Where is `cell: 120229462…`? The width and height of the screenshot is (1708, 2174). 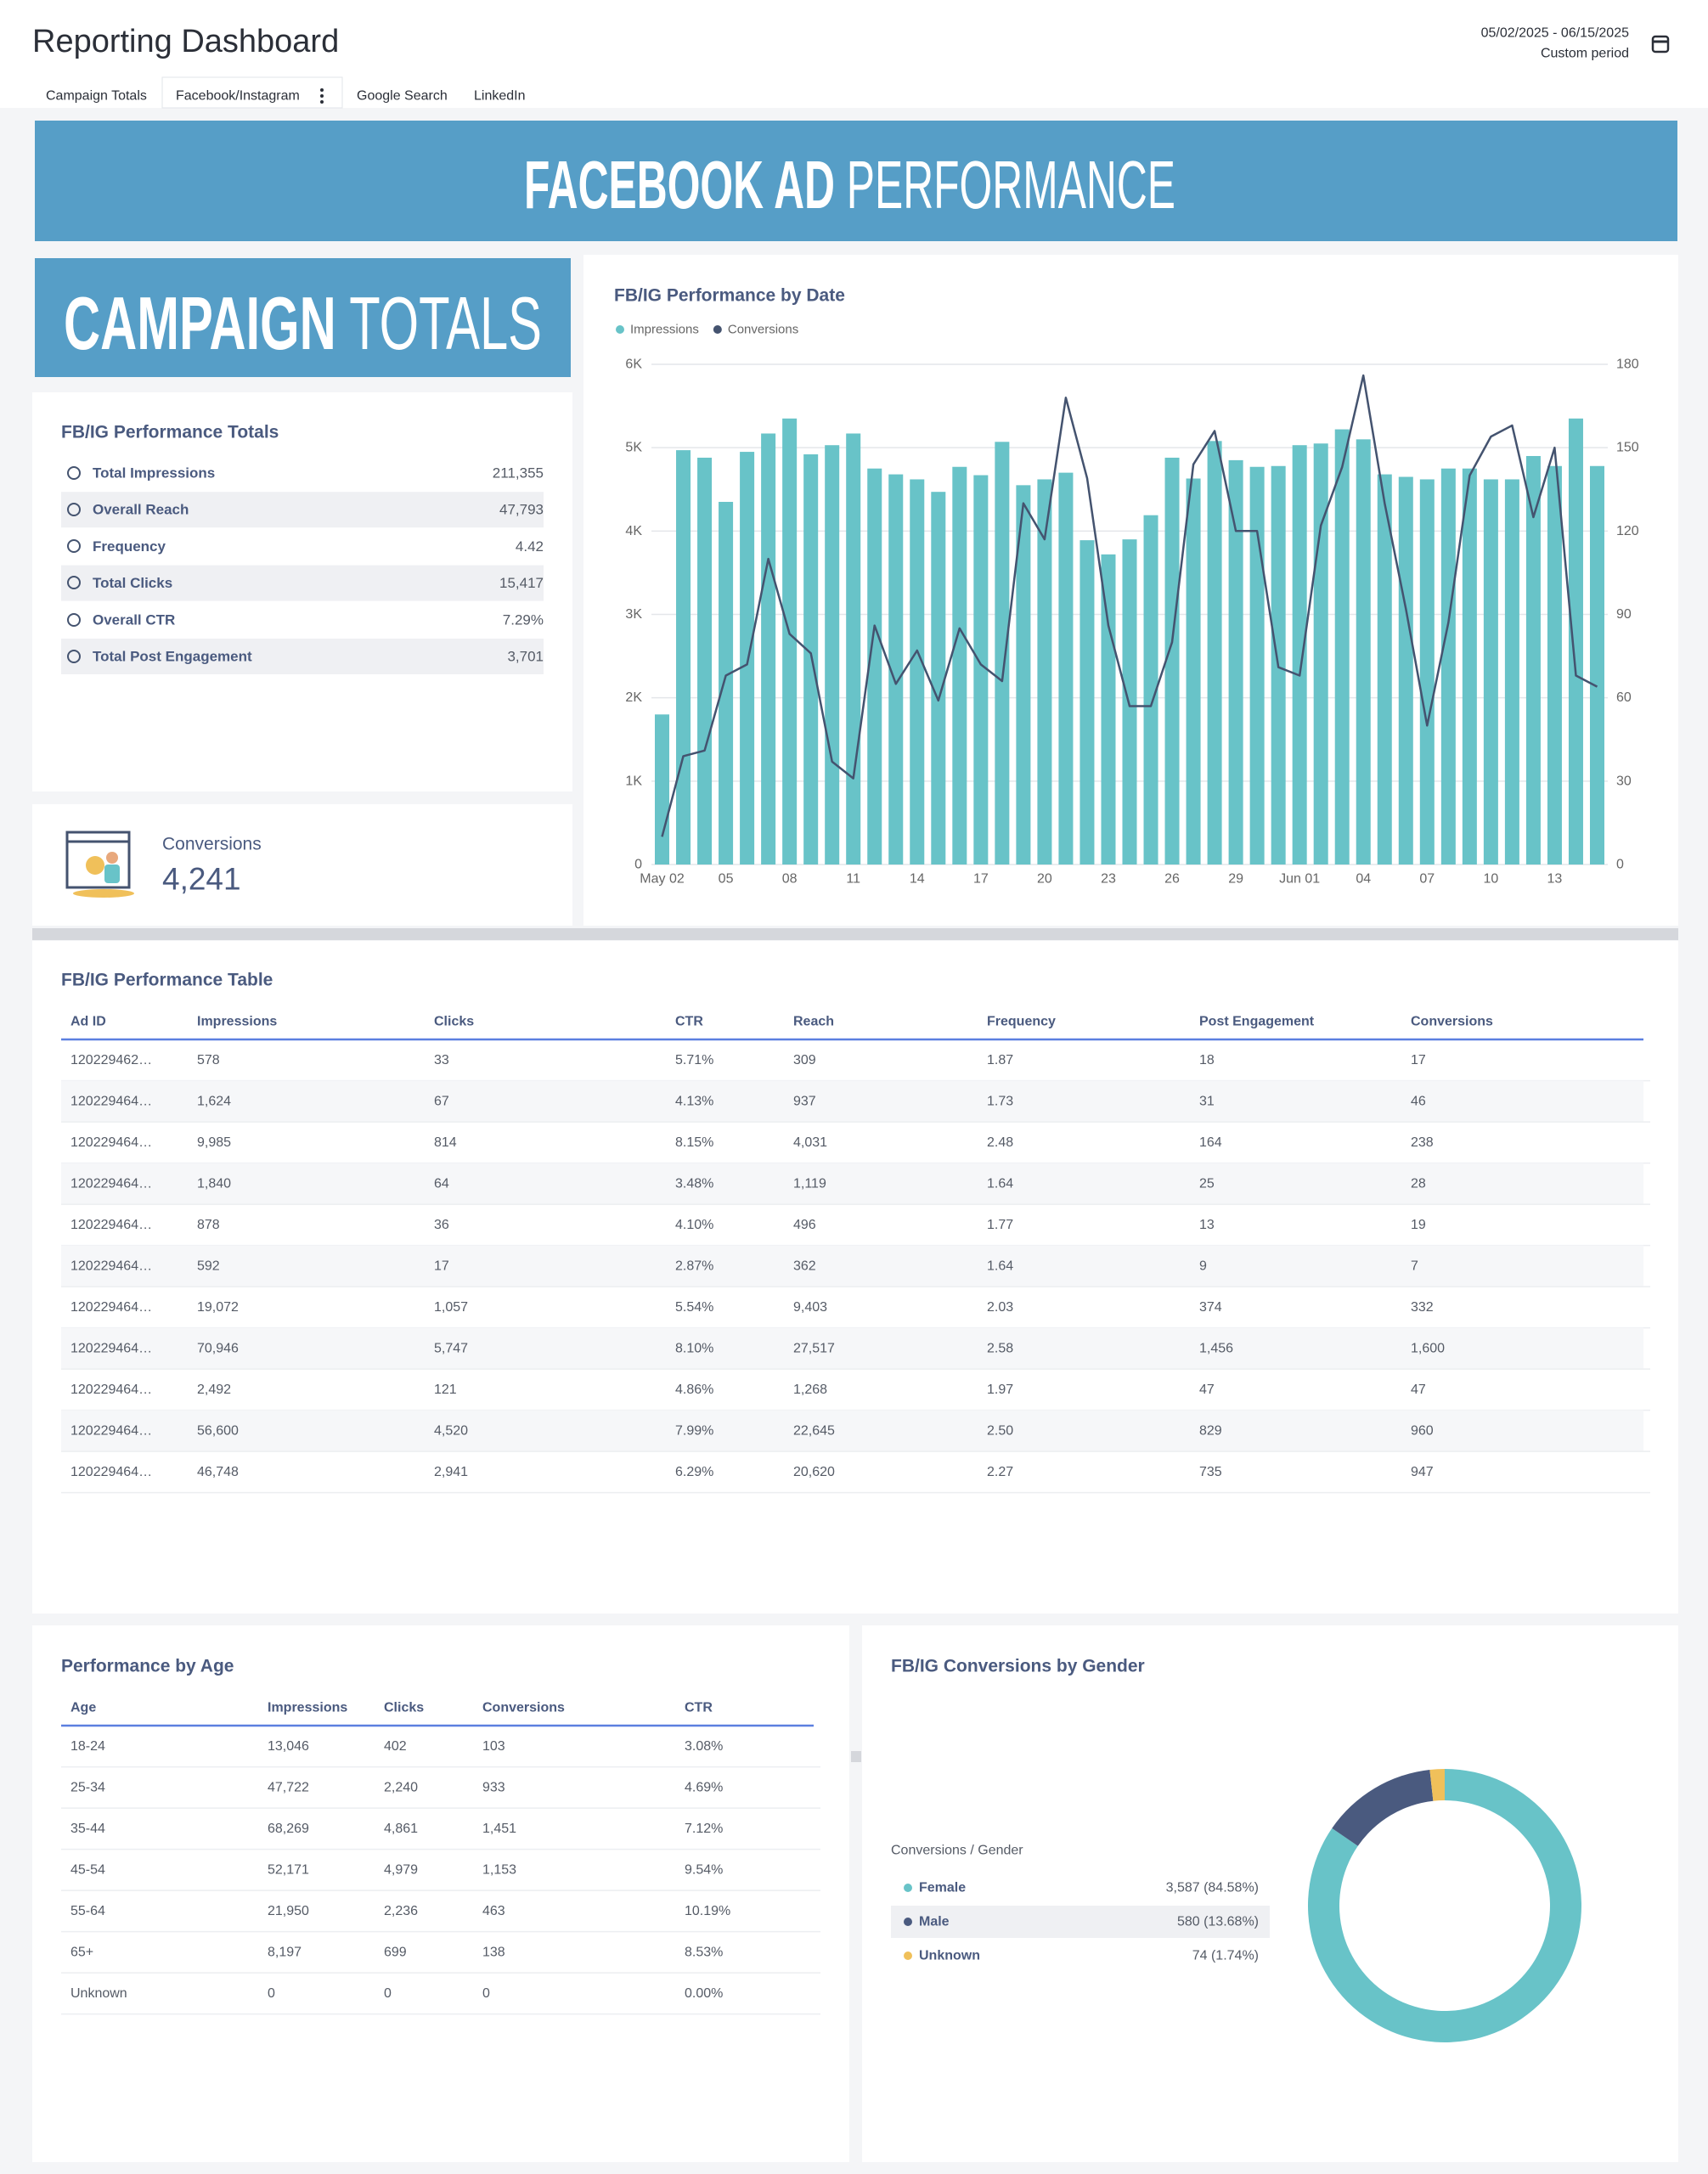
cell: 120229462… is located at coordinates (111, 1060).